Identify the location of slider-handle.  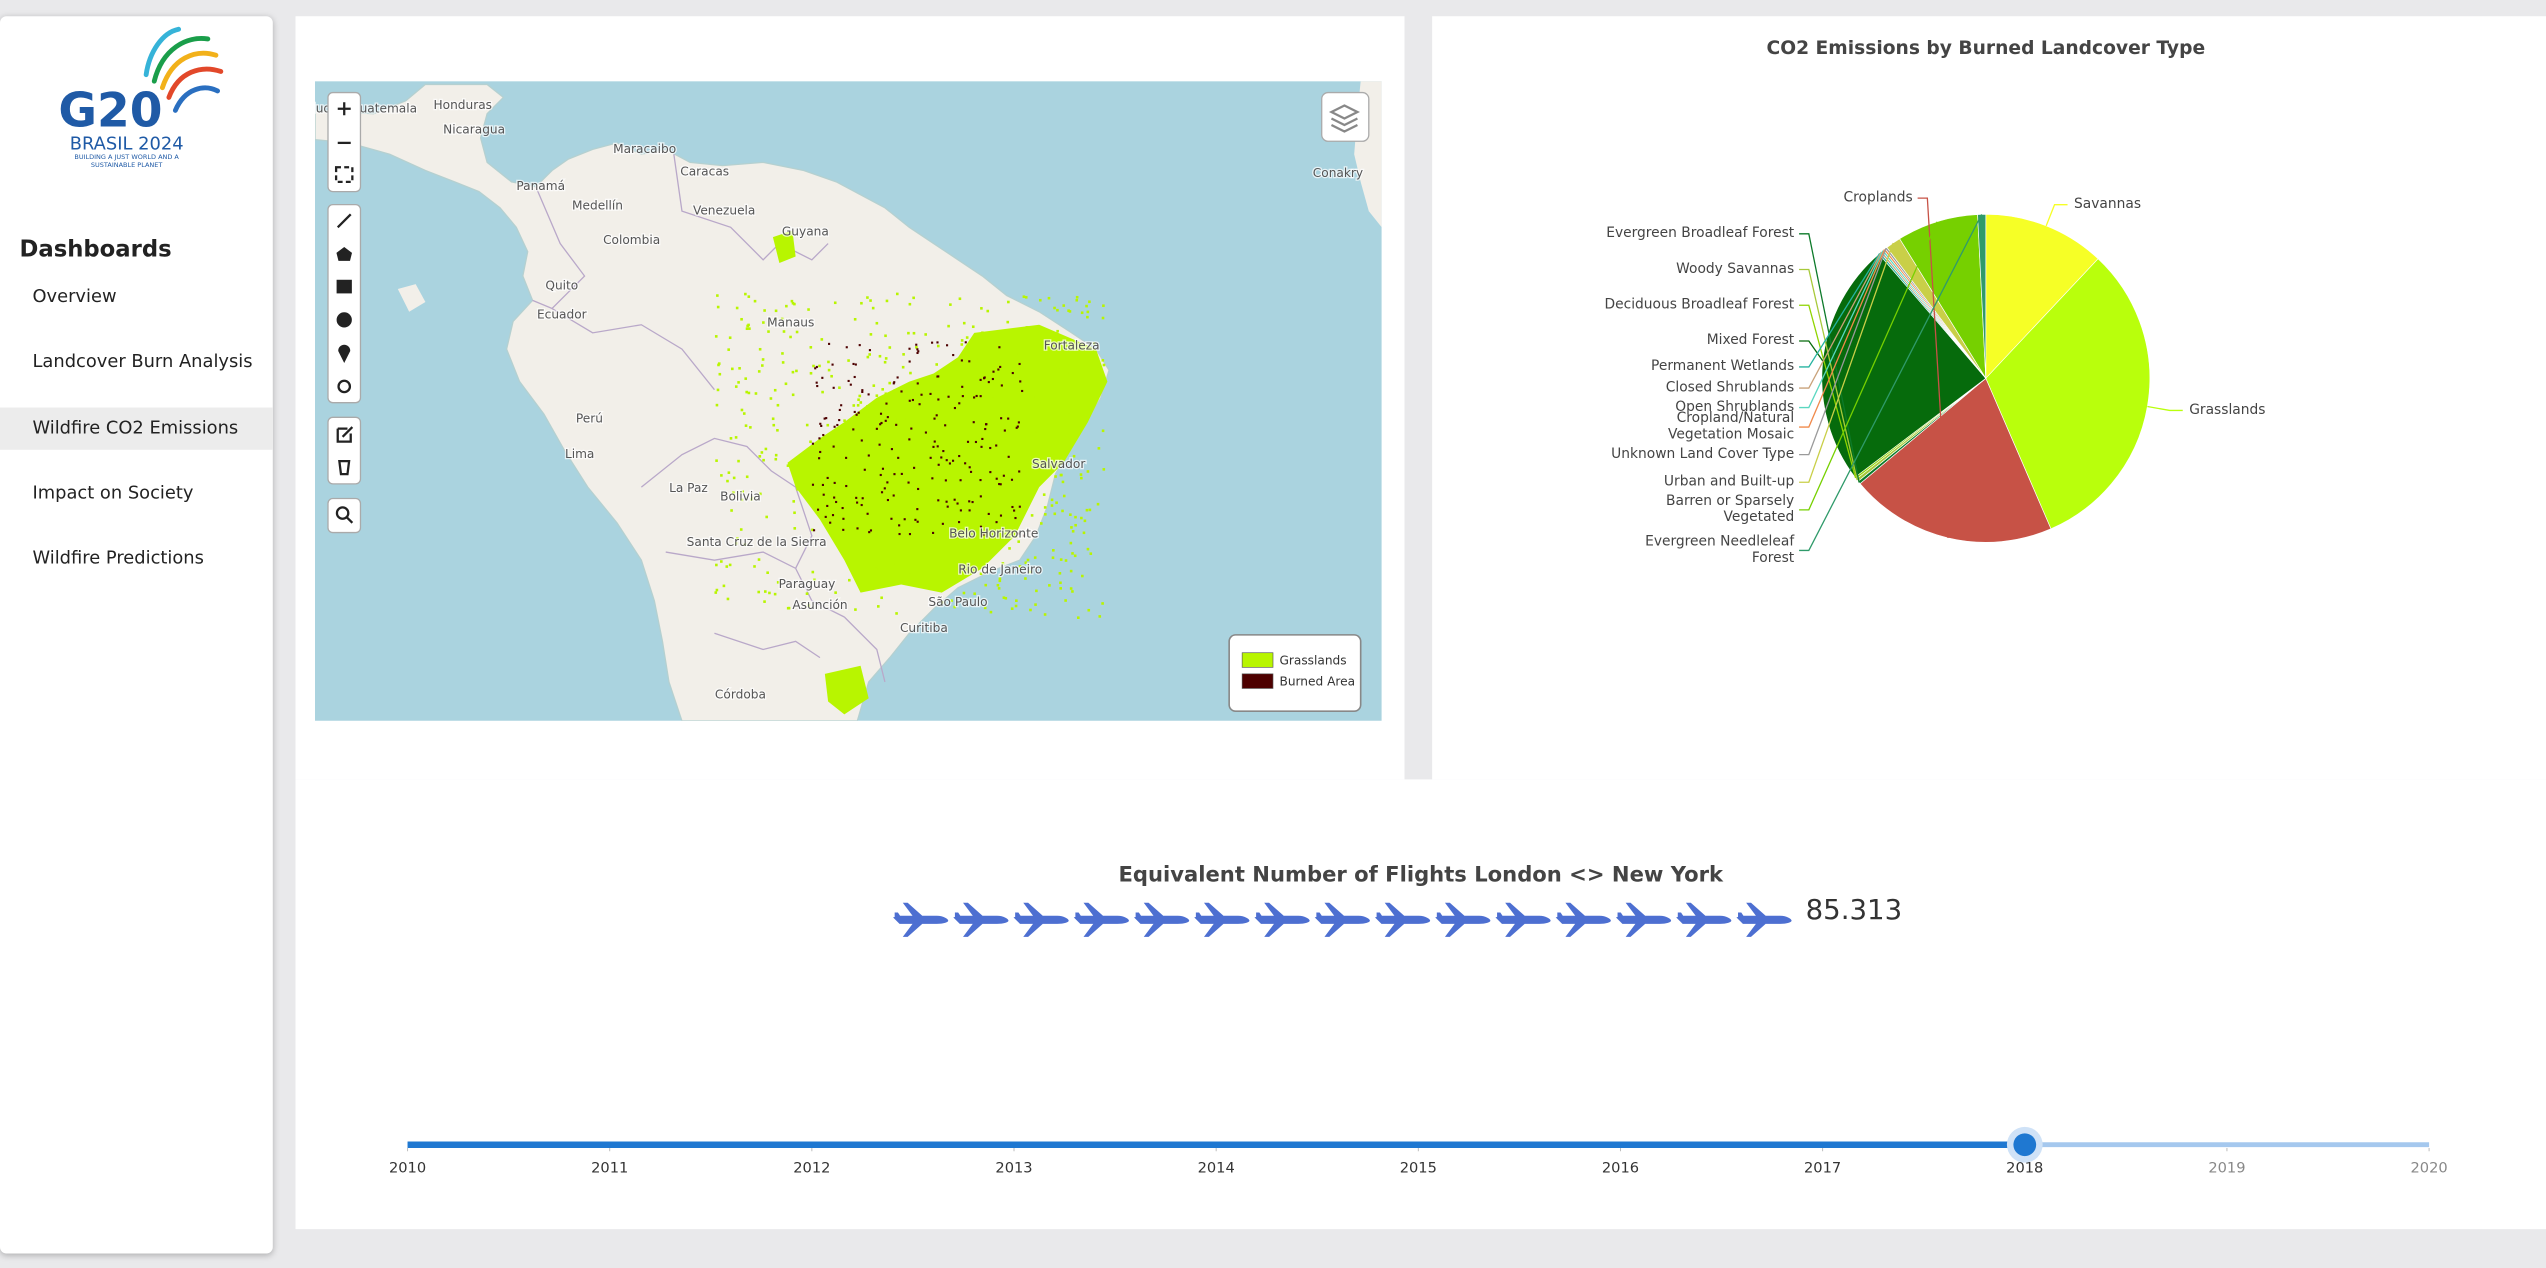
(2025, 1145).